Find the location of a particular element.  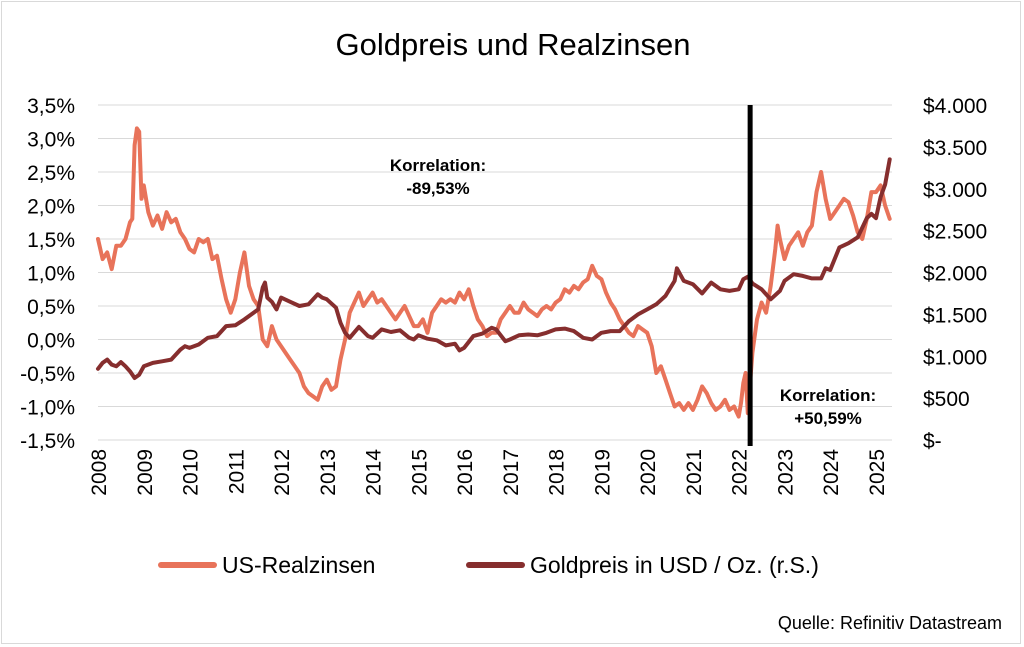

x-tick-2015: 2015 is located at coordinates (419, 472).